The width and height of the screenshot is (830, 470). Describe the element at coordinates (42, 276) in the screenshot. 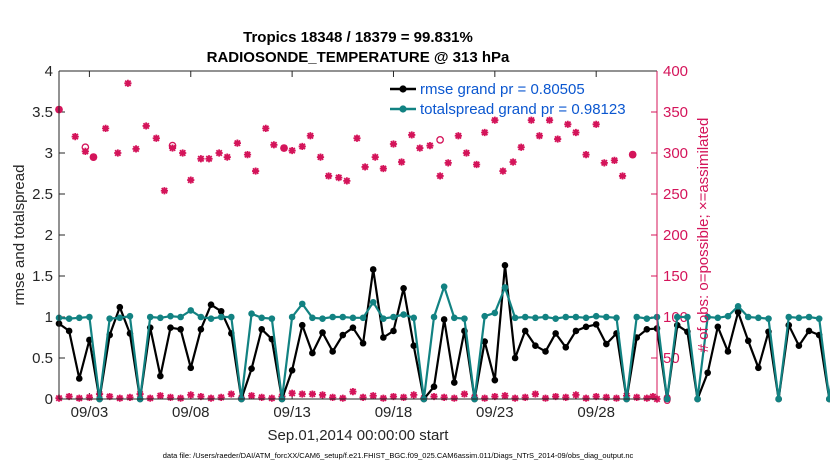

I see `y-left-tick-label: 1.5` at that location.